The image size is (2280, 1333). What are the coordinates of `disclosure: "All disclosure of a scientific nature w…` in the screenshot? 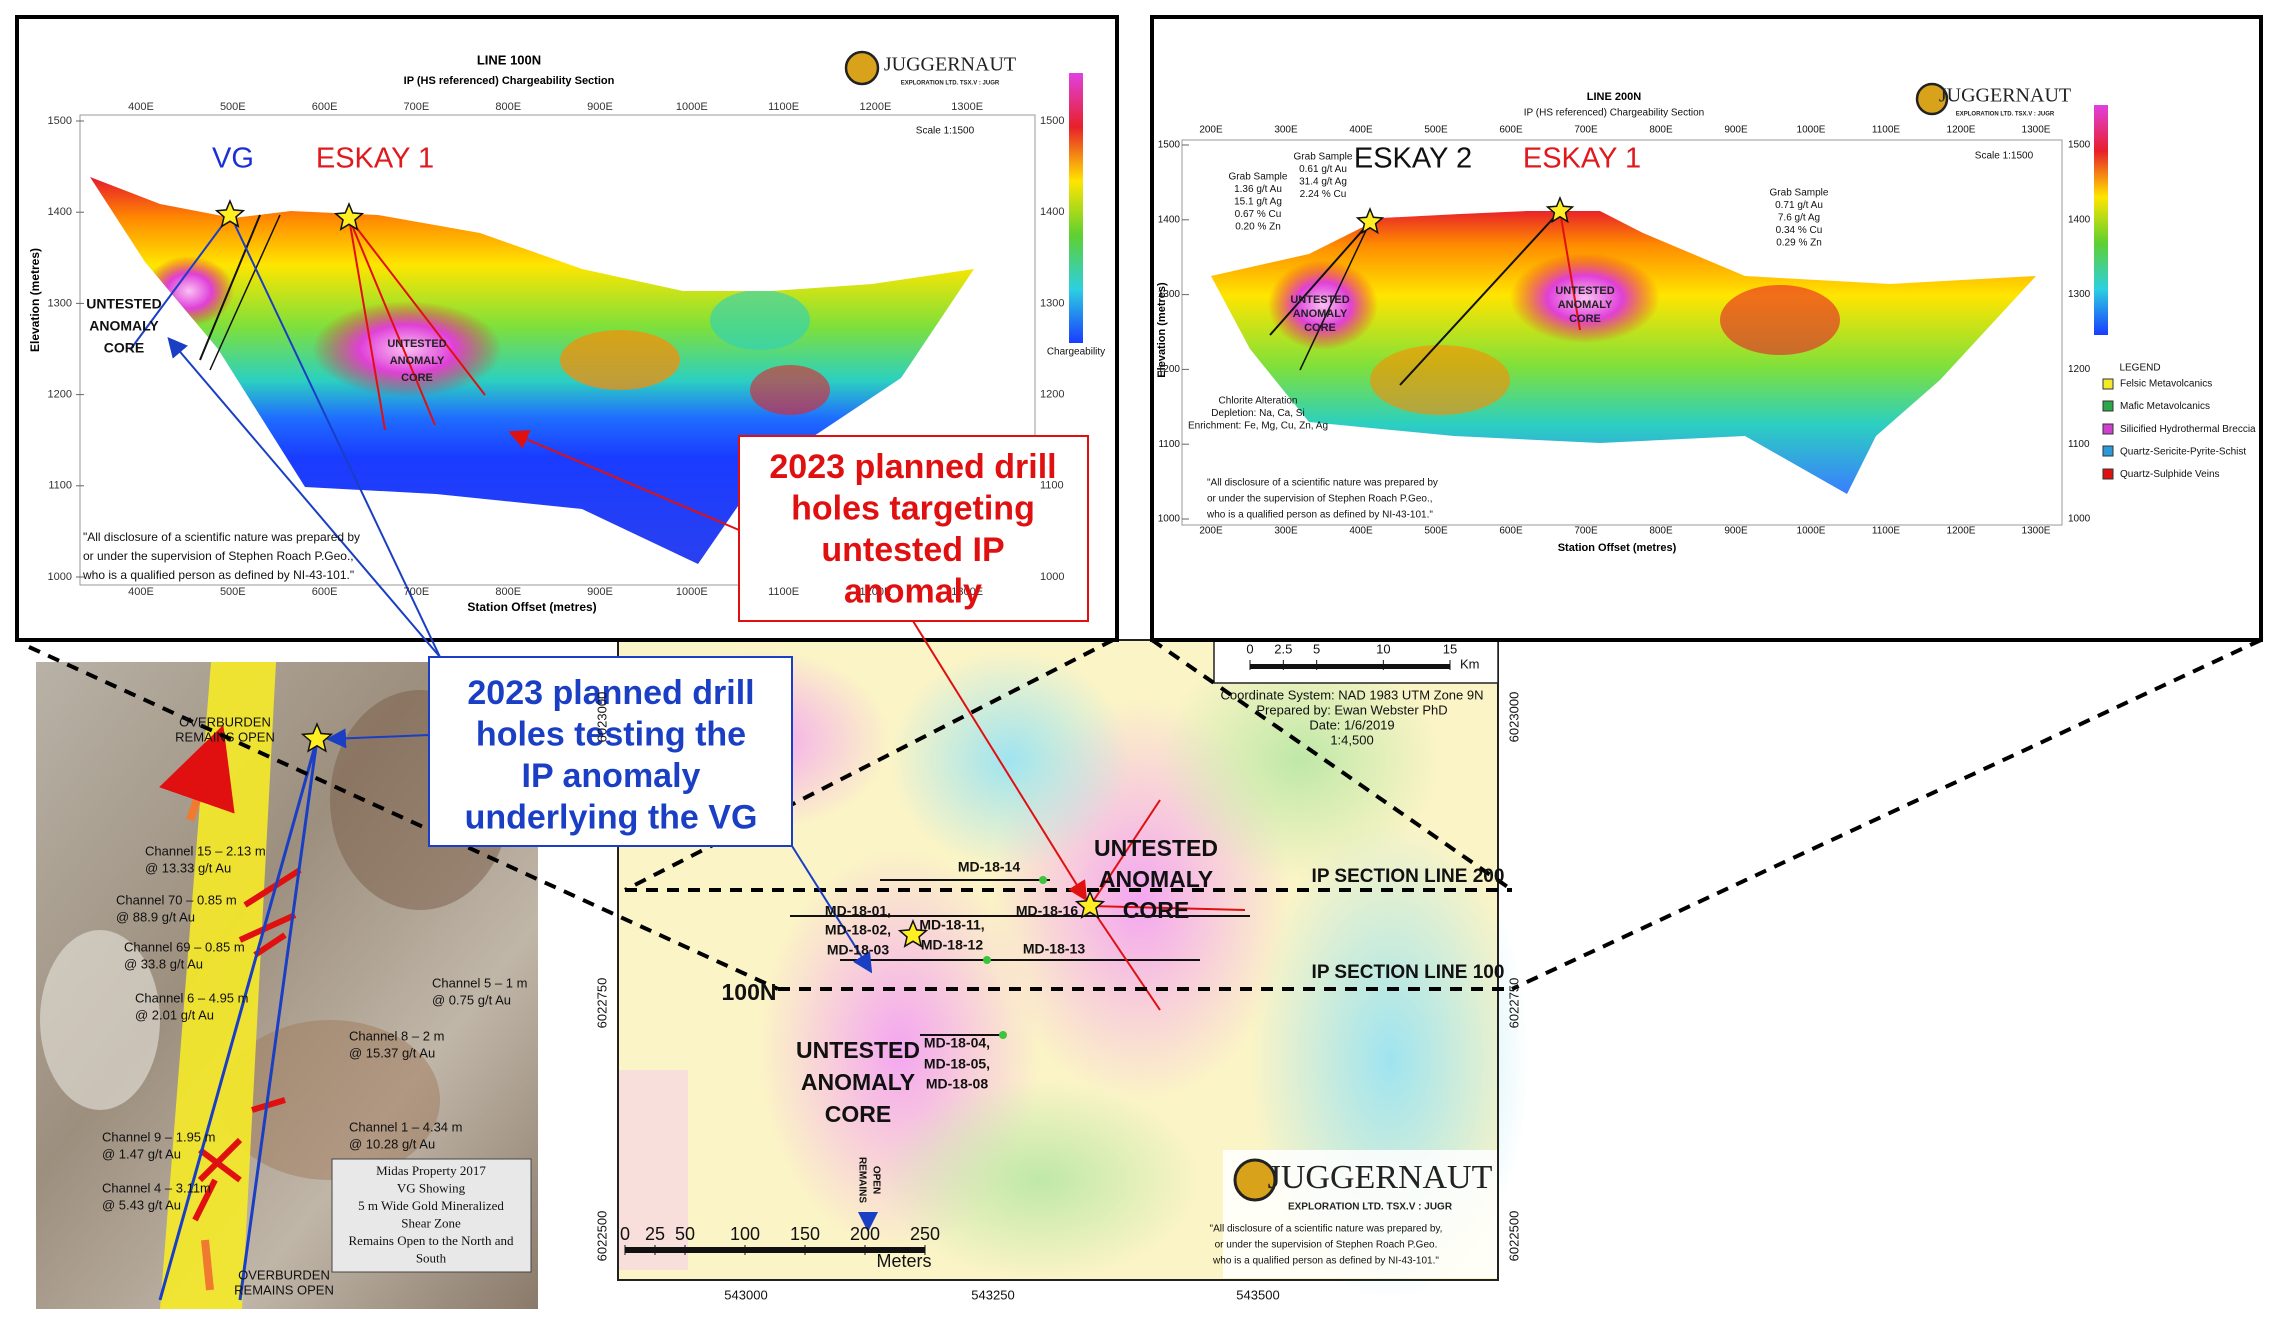 It's located at (1322, 483).